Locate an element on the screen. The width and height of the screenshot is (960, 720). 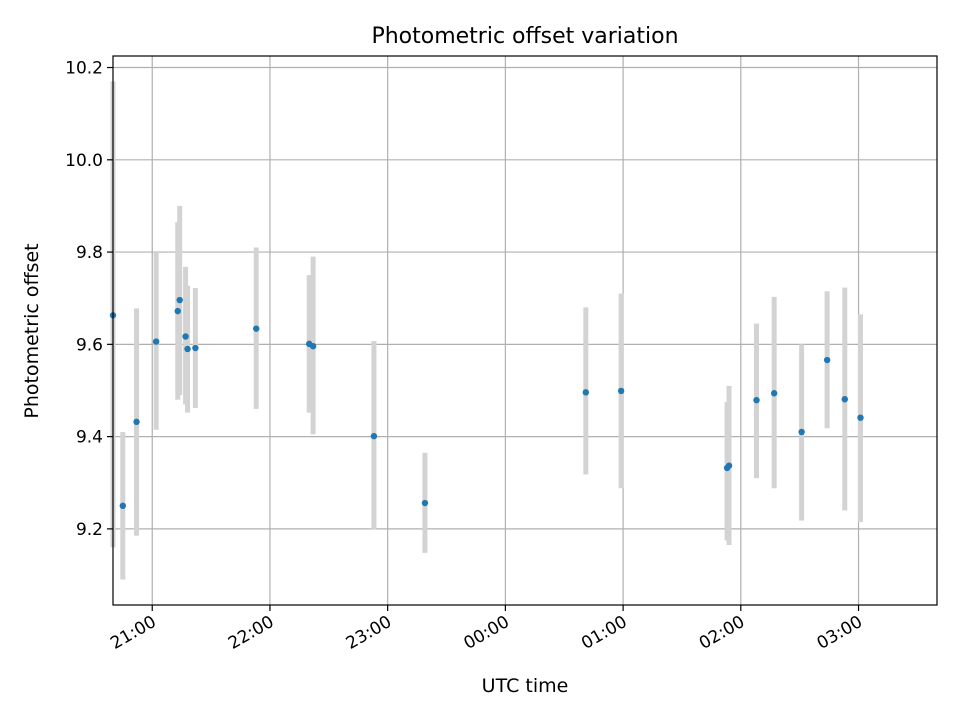
x-tick-label: 00:00 is located at coordinates (486, 633).